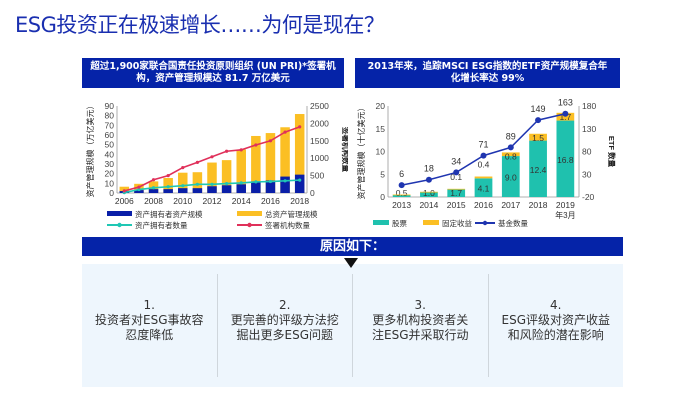  What do you see at coordinates (90, 150) in the screenshot?
I see `y-axis-label: 资产管理规模（万亿美元）` at bounding box center [90, 150].